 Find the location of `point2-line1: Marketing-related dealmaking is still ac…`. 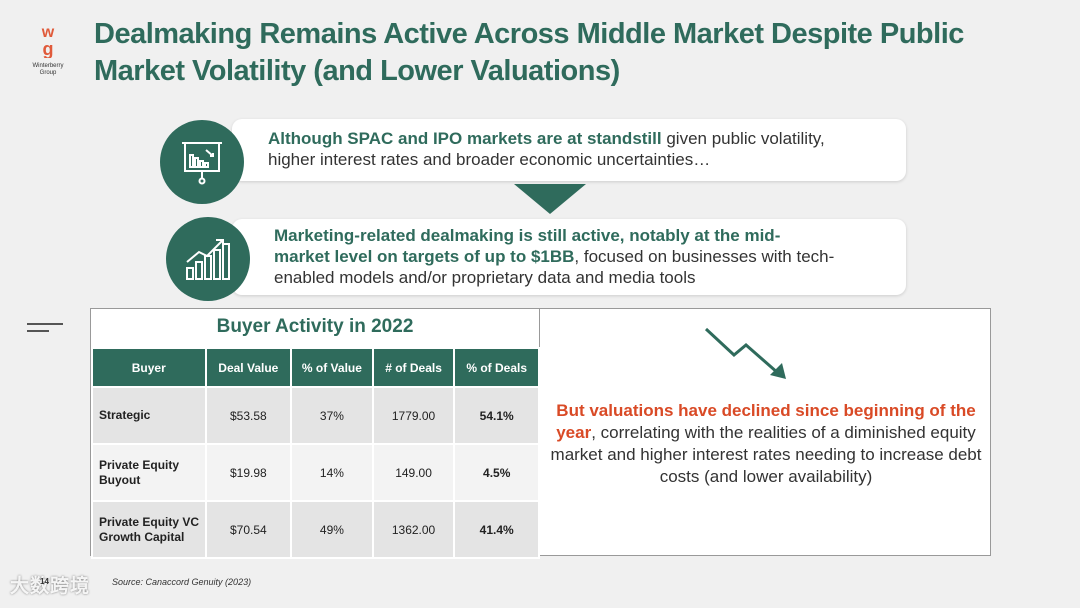

point2-line1: Marketing-related dealmaking is still ac… is located at coordinates (585, 235).